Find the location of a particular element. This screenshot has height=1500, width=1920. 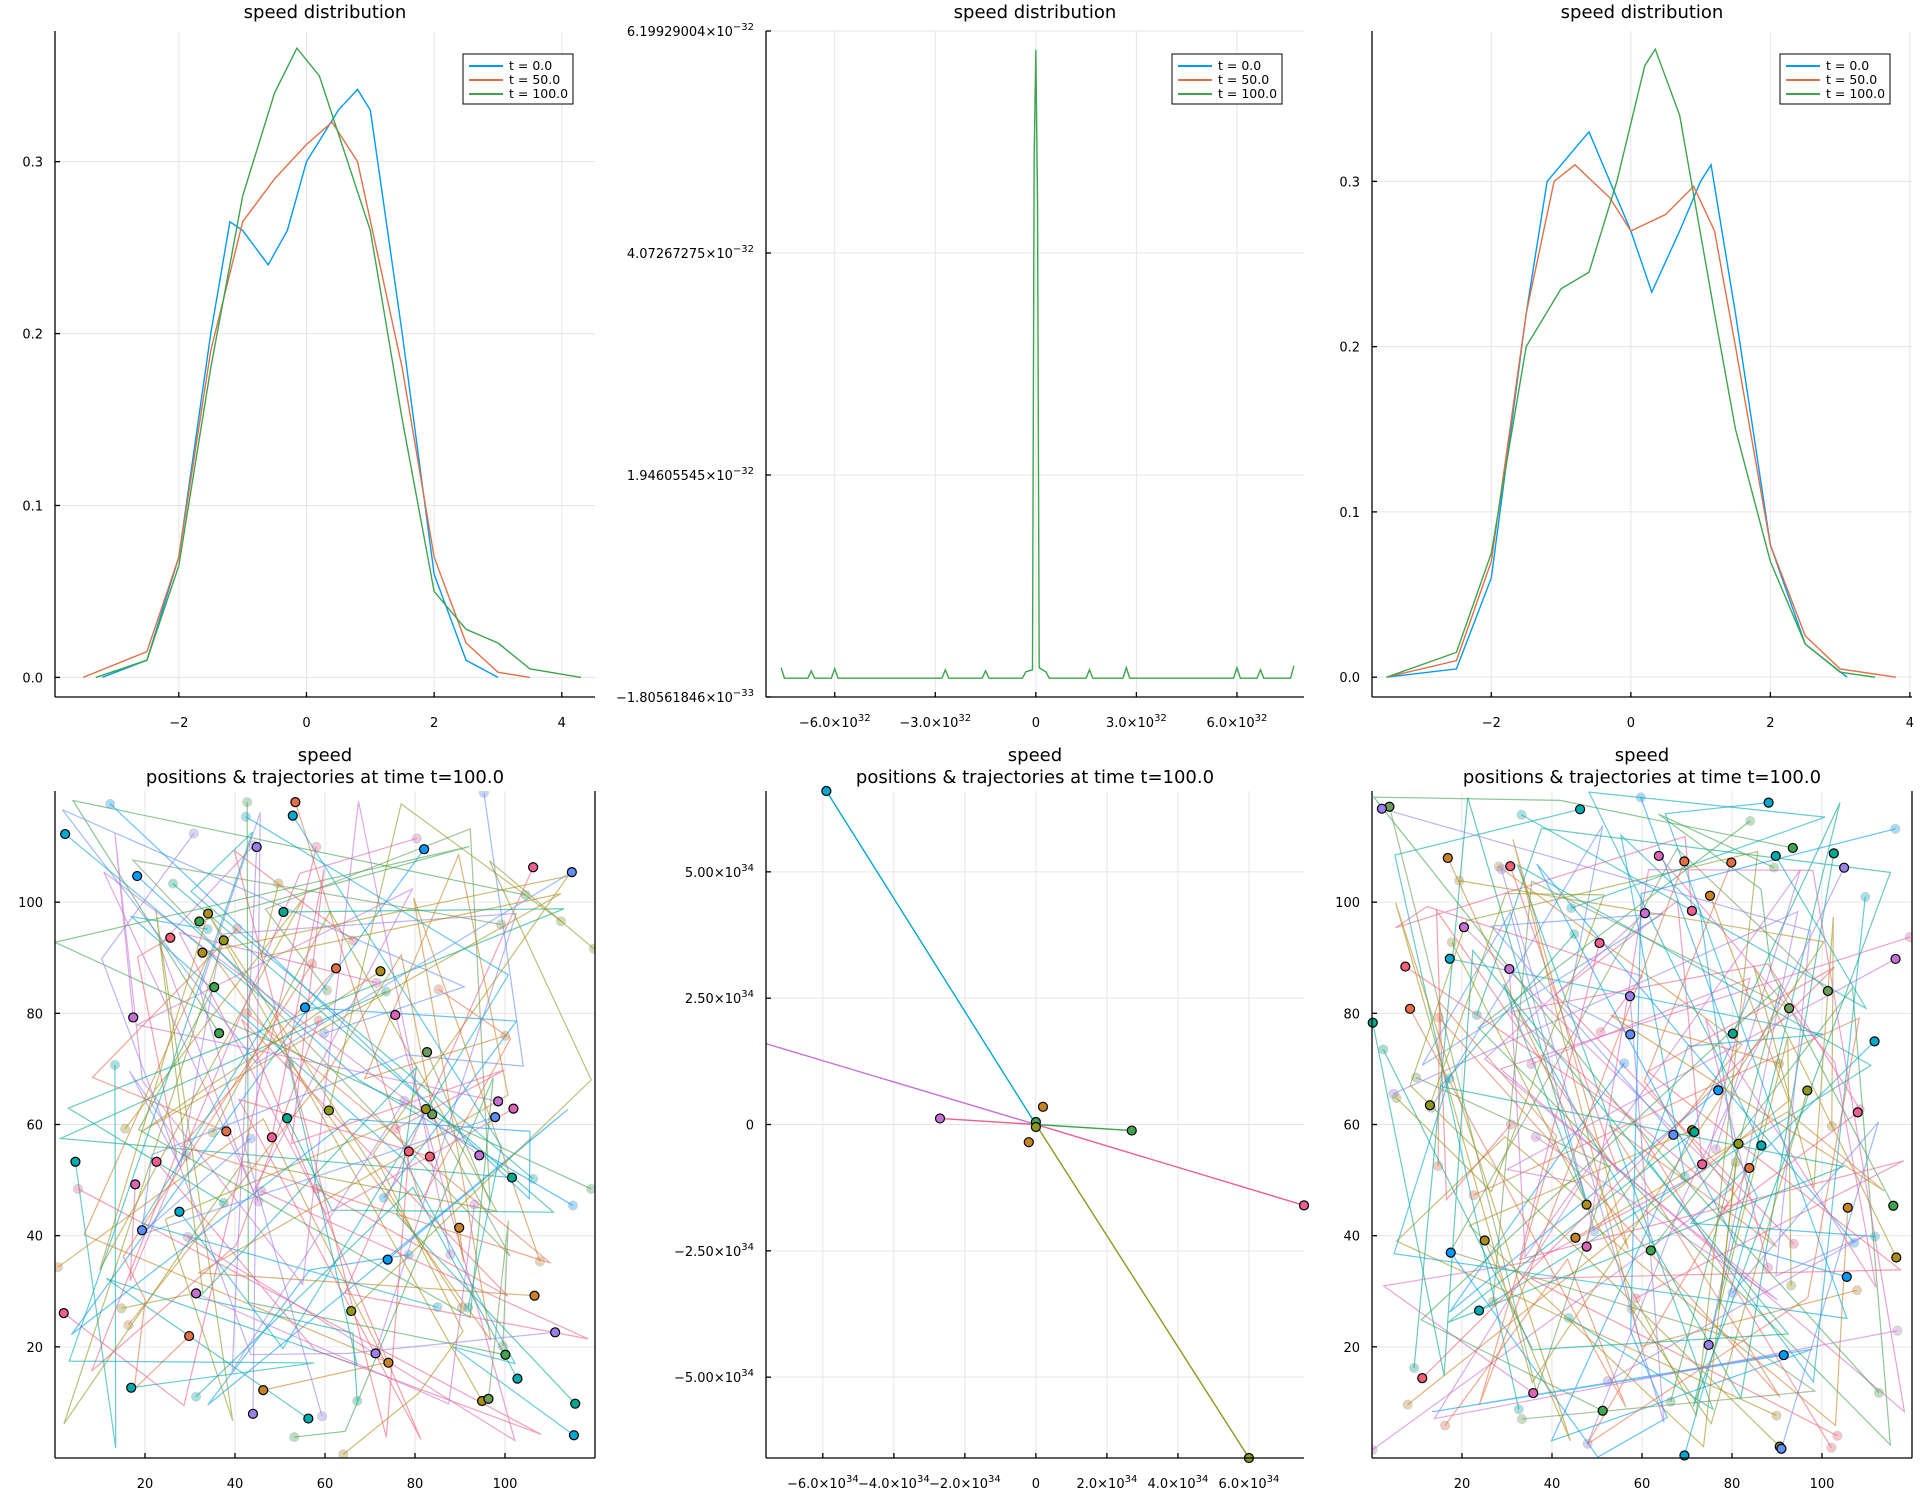

x-tick-label: 80 is located at coordinates (415, 1484).